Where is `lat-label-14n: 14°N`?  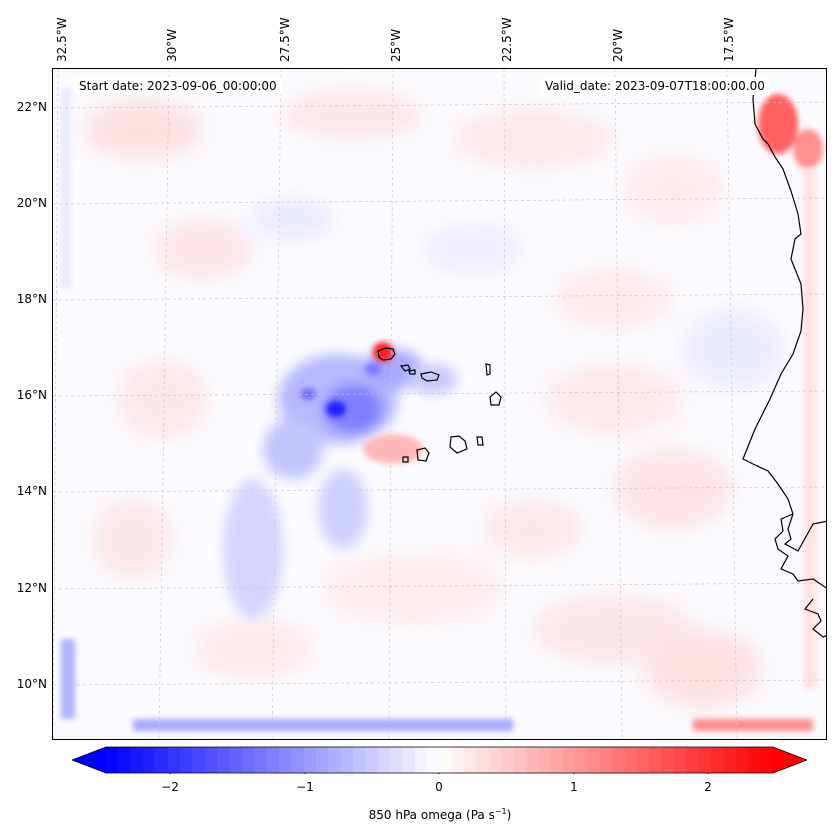
lat-label-14n: 14°N is located at coordinates (31, 491).